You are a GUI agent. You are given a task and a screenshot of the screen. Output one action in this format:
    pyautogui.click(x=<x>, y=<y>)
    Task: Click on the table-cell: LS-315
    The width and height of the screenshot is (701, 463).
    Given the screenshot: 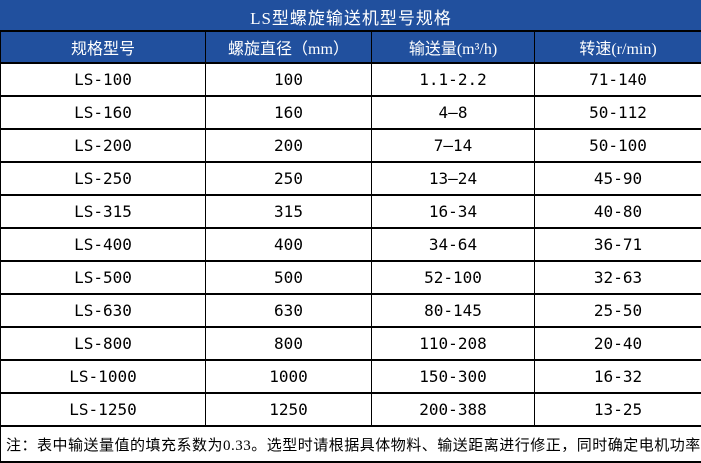 What is the action you would take?
    pyautogui.click(x=103, y=211)
    